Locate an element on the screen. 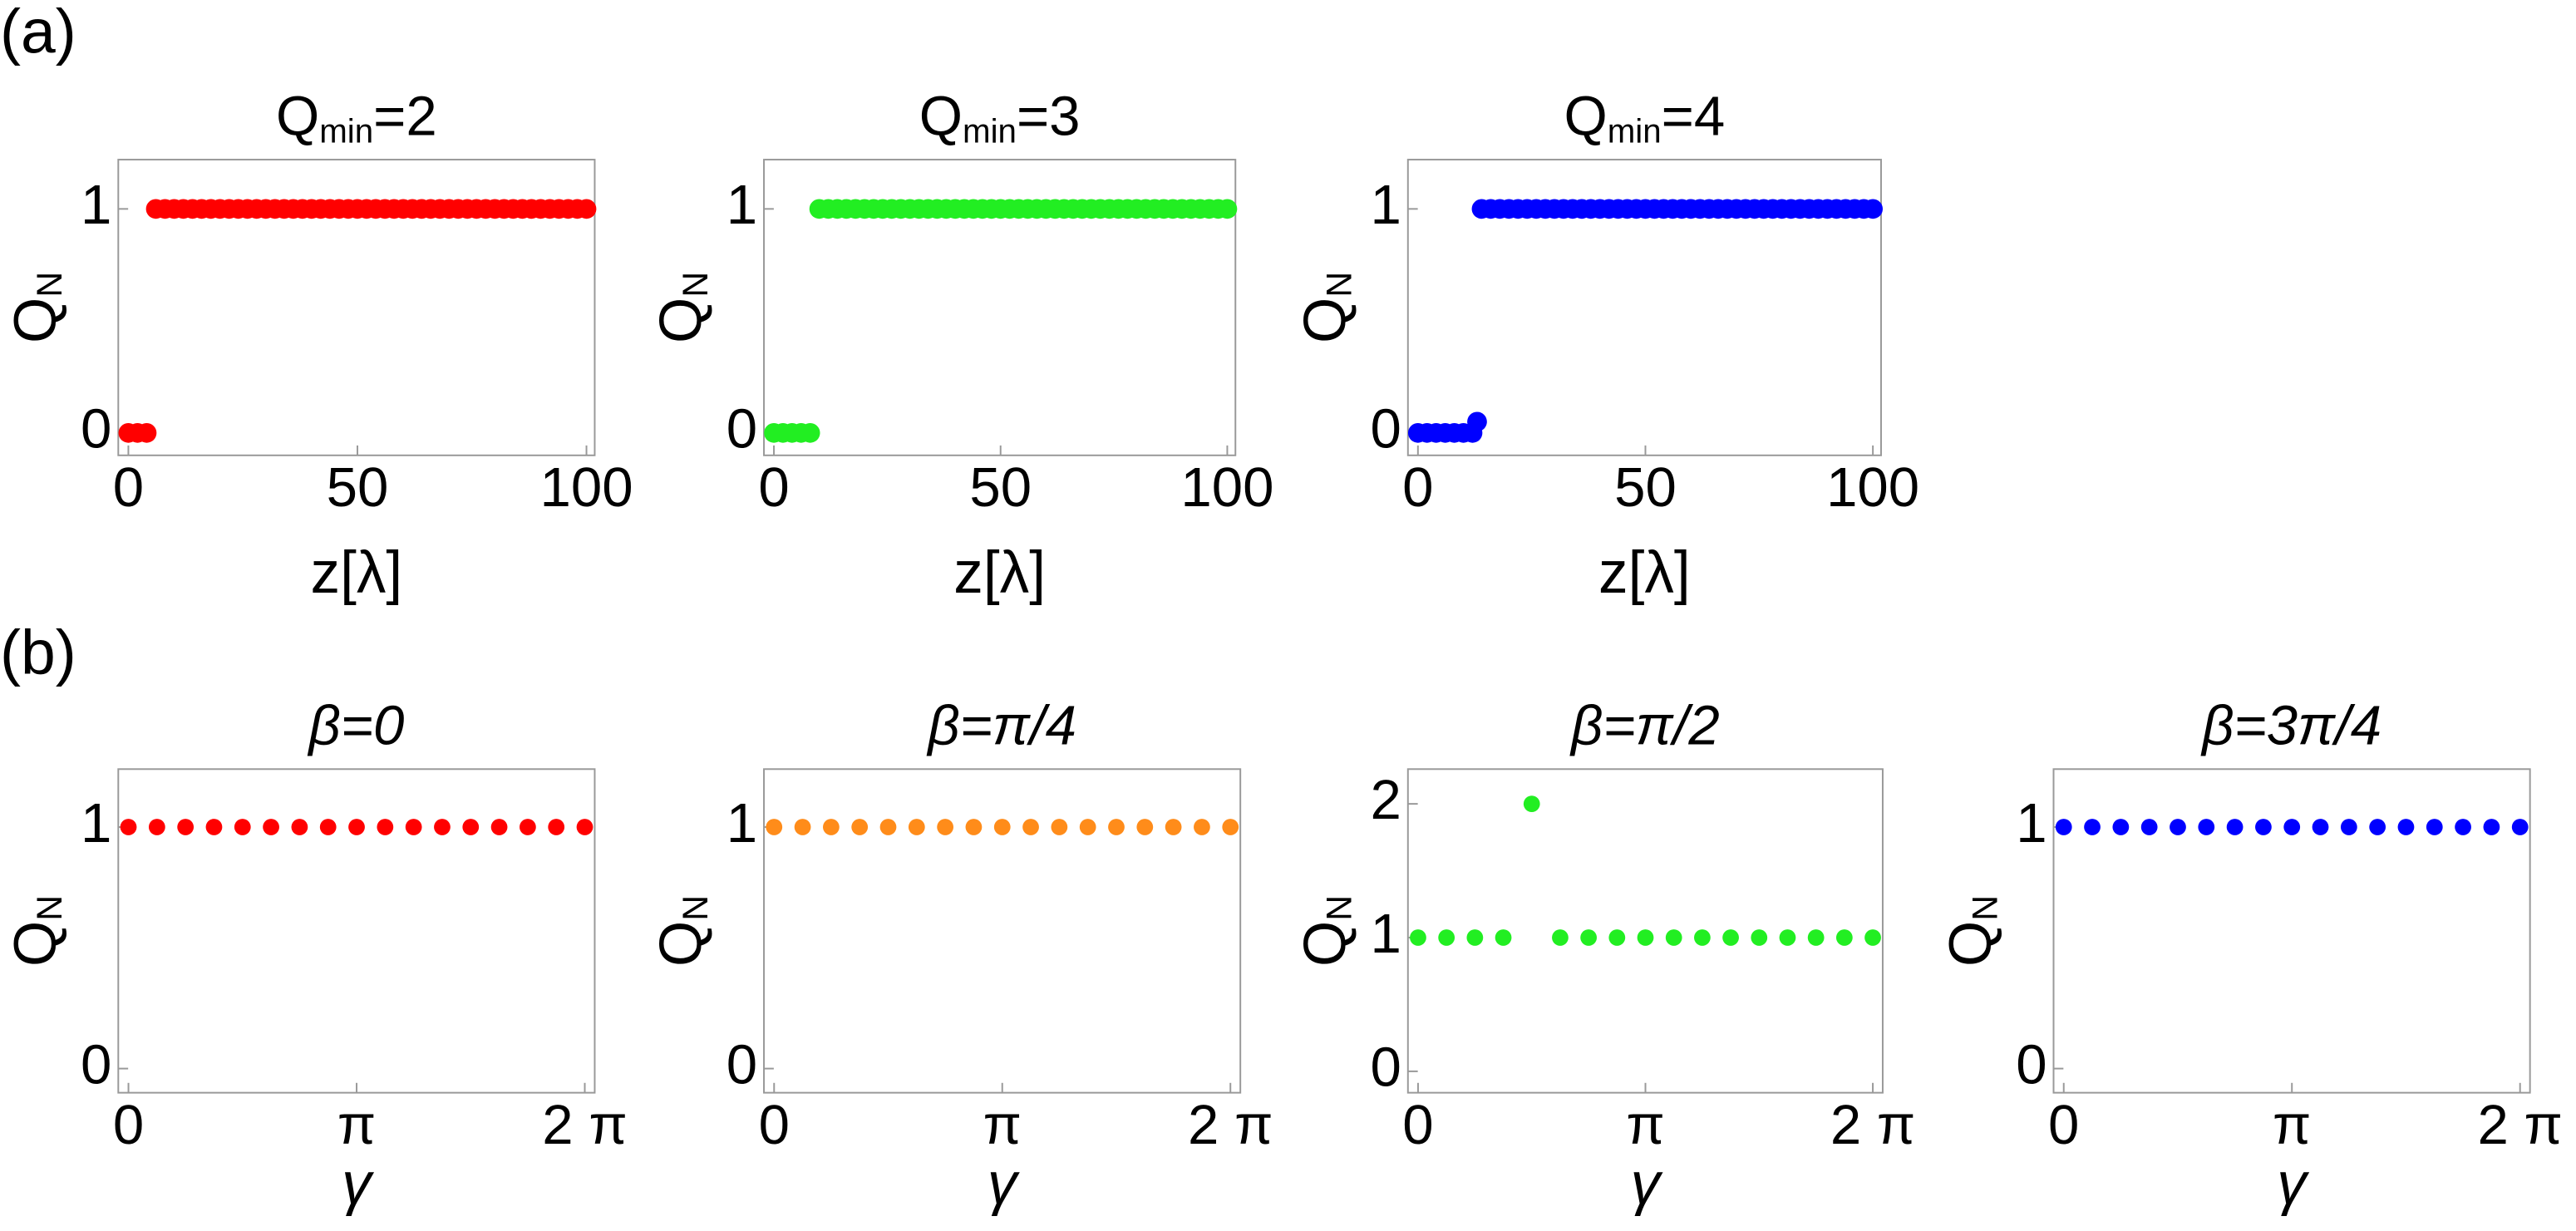 The image size is (2576, 1231). chart-title: Qmin=4 is located at coordinates (1644, 118).